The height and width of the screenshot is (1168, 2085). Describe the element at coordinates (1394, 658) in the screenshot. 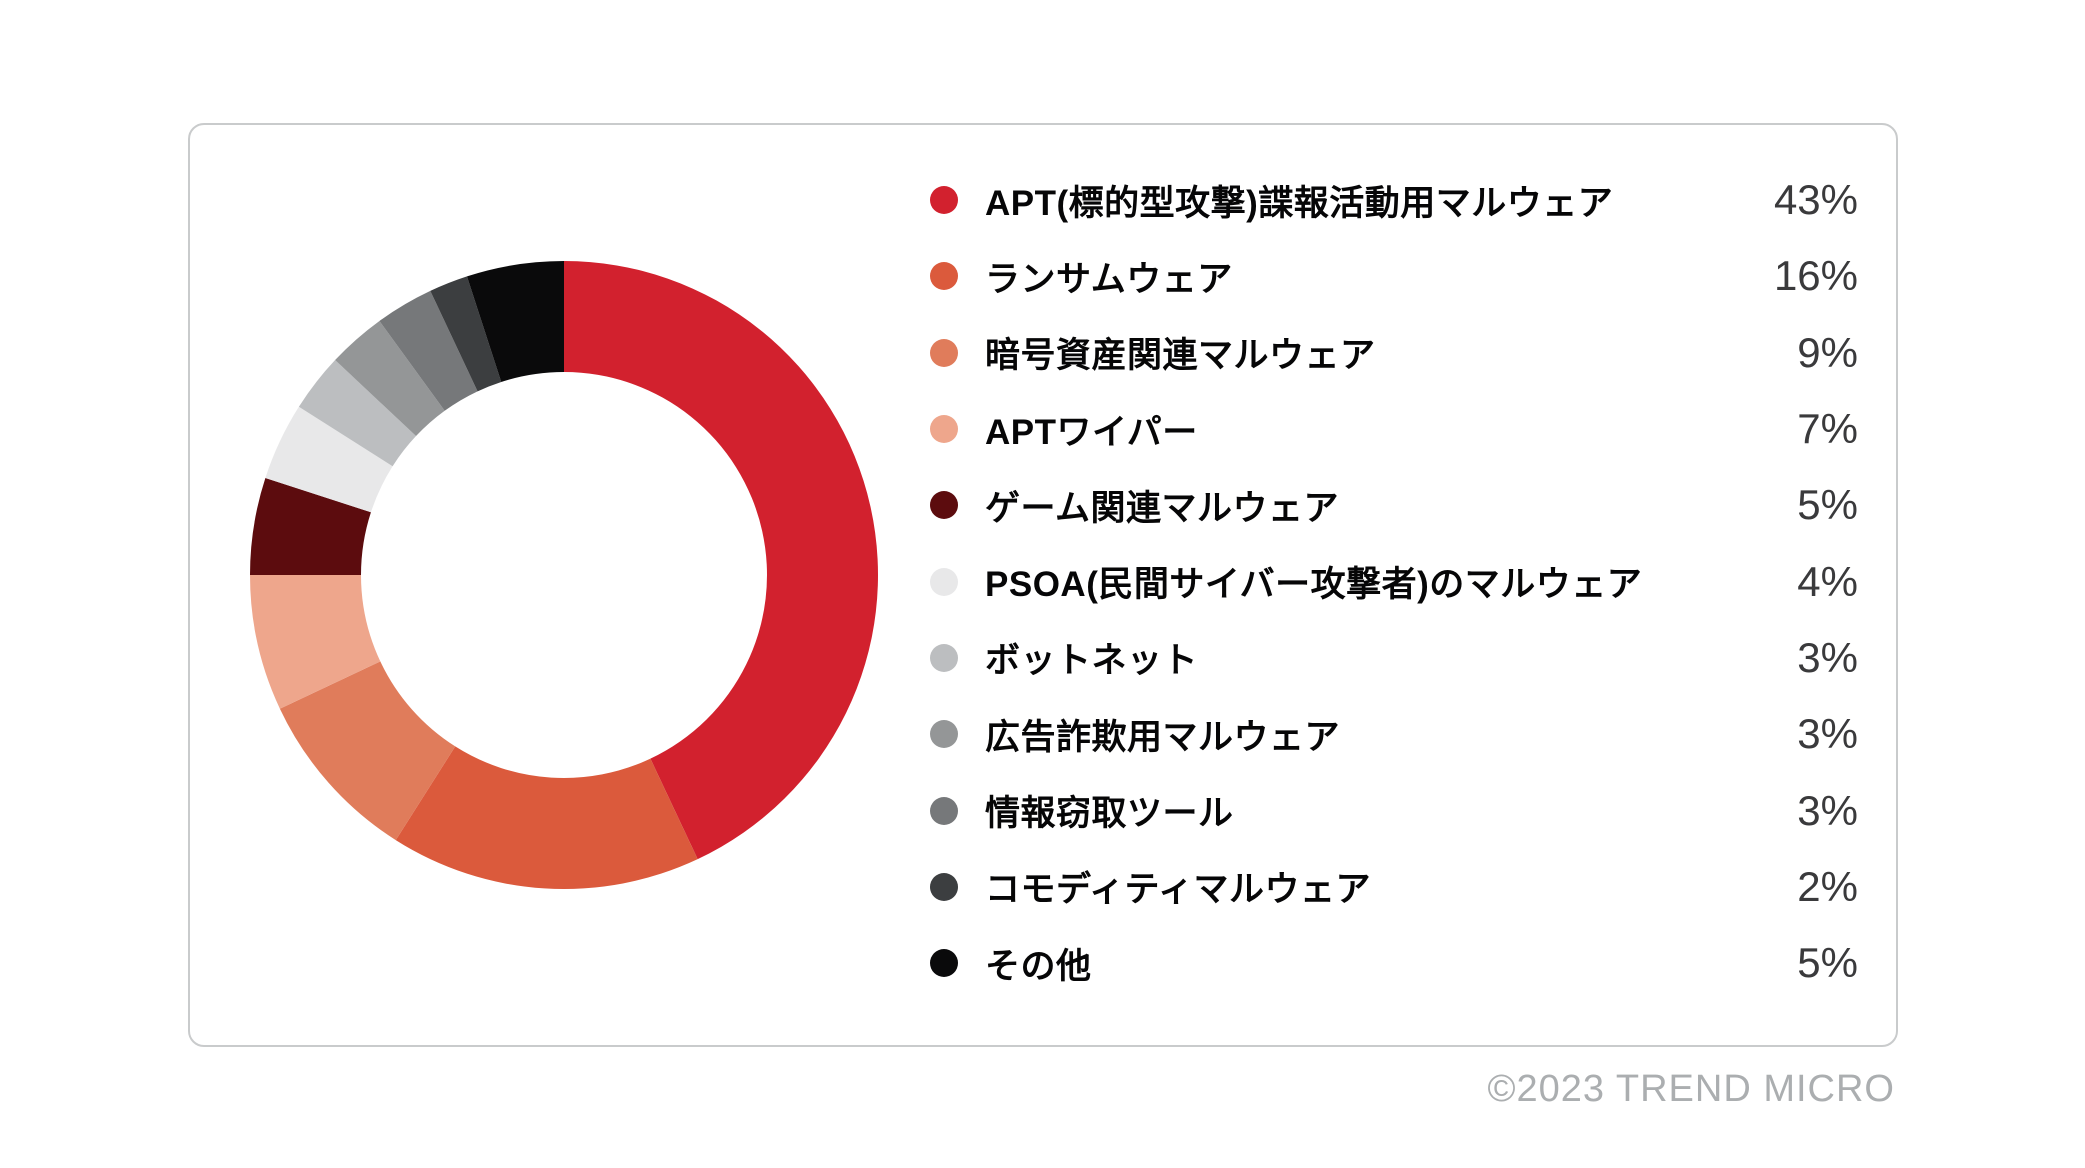

I see `legend-item: ボットネット 3%` at that location.